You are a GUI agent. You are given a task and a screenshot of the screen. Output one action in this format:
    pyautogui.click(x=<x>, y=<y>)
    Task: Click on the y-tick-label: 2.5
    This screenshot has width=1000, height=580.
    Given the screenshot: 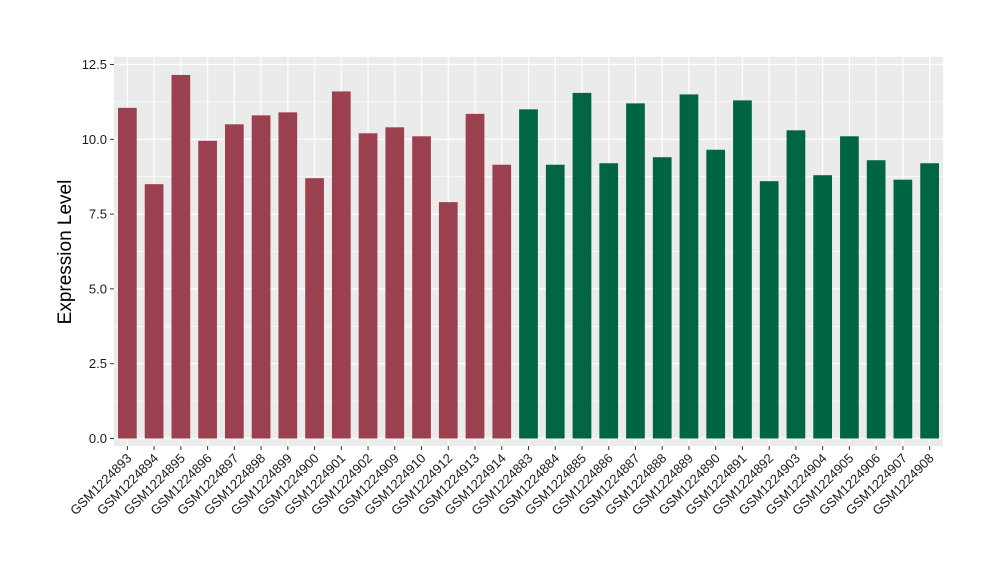 What is the action you would take?
    pyautogui.click(x=98, y=363)
    